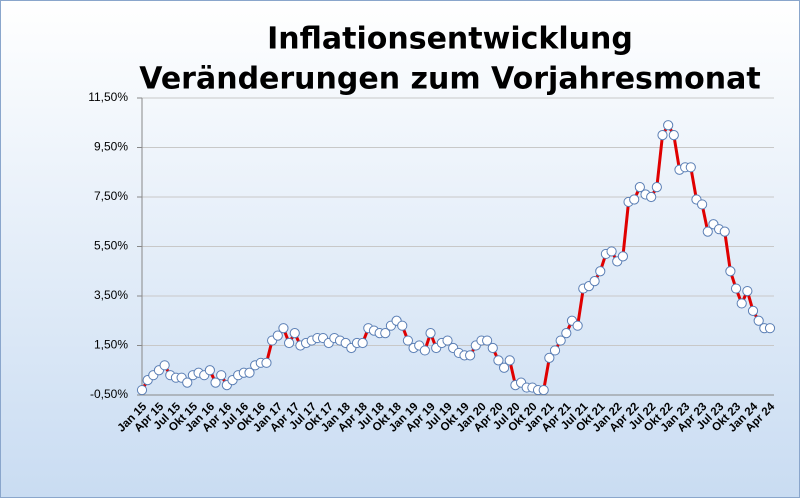 Image resolution: width=800 pixels, height=498 pixels. What do you see at coordinates (450, 39) in the screenshot?
I see `chart-title: Inflationsentwicklung` at bounding box center [450, 39].